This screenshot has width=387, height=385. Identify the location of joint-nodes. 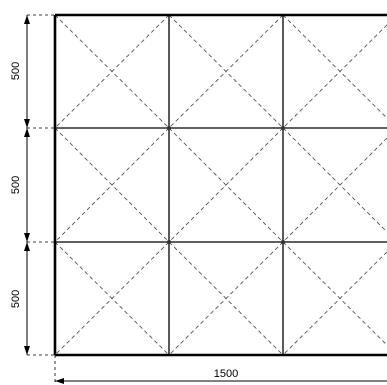
(226, 185).